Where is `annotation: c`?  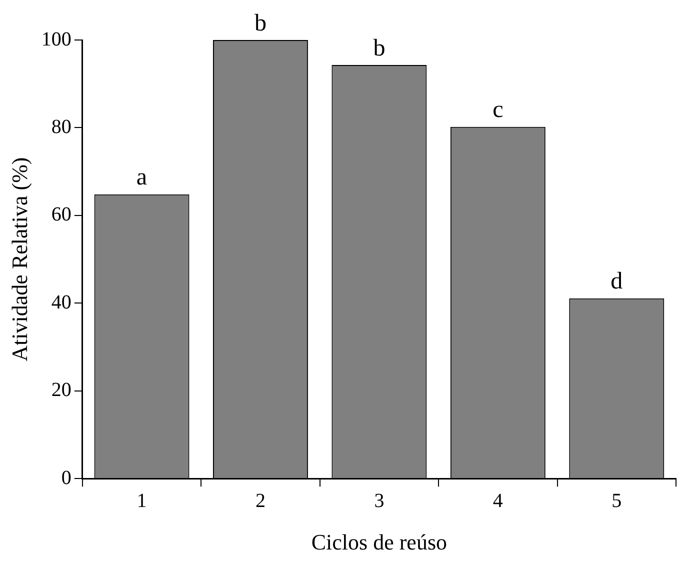
annotation: c is located at coordinates (498, 110).